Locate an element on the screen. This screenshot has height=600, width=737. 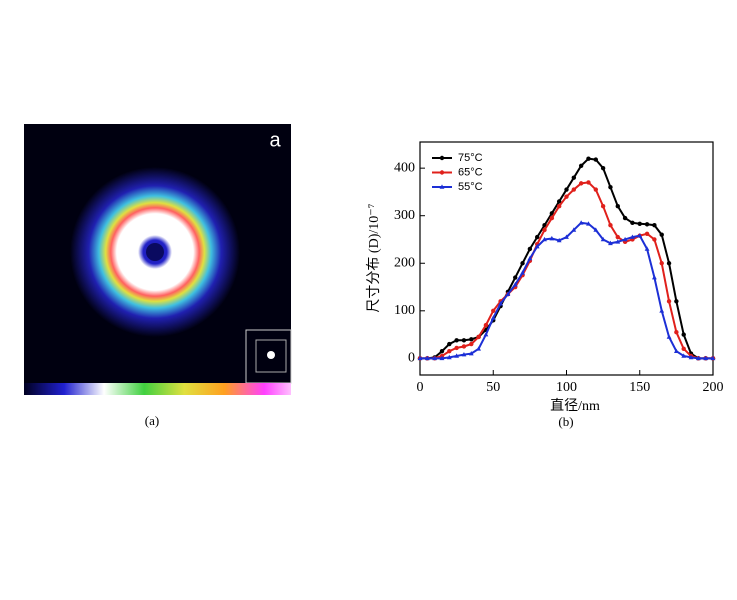
x-tick-label: 150 is located at coordinates (639, 387).